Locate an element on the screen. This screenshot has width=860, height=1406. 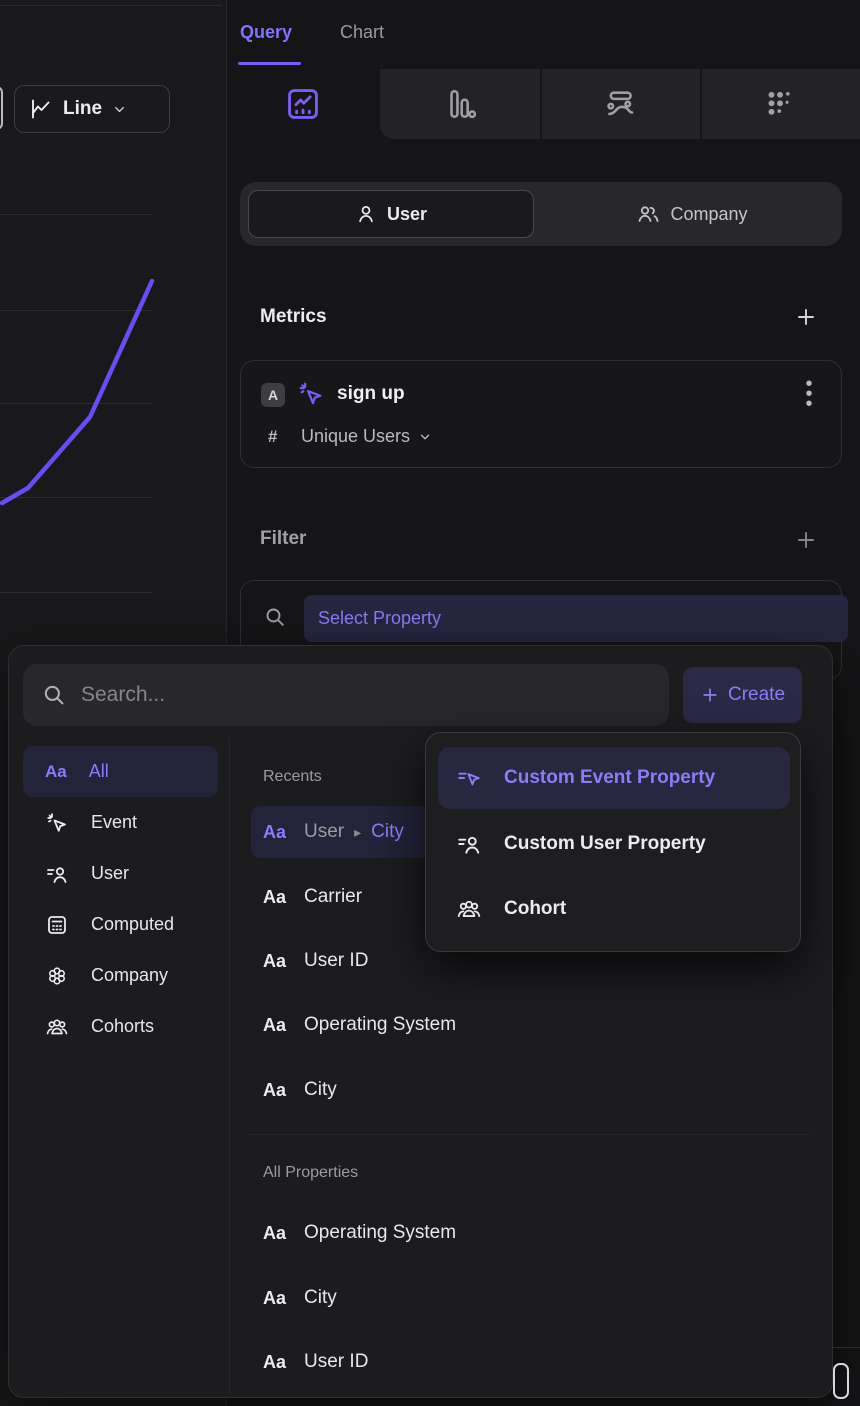
category-company: Company is located at coordinates (120, 975).